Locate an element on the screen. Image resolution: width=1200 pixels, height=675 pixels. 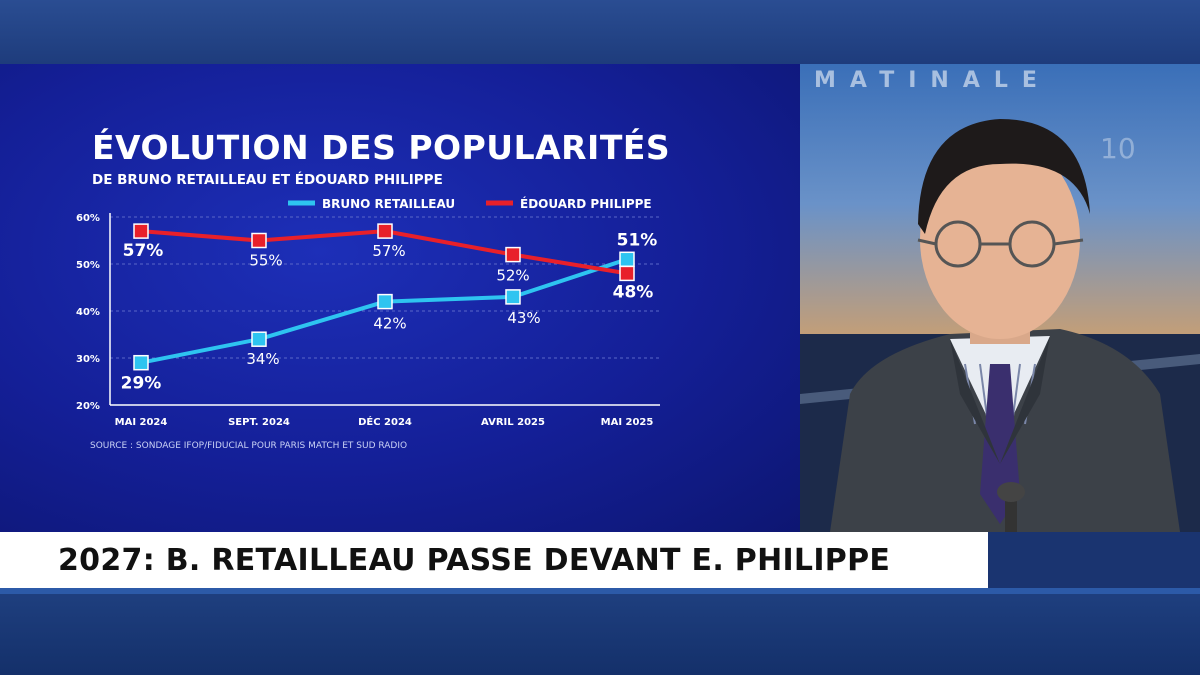
y-tick-label: 60% is located at coordinates (88, 218).